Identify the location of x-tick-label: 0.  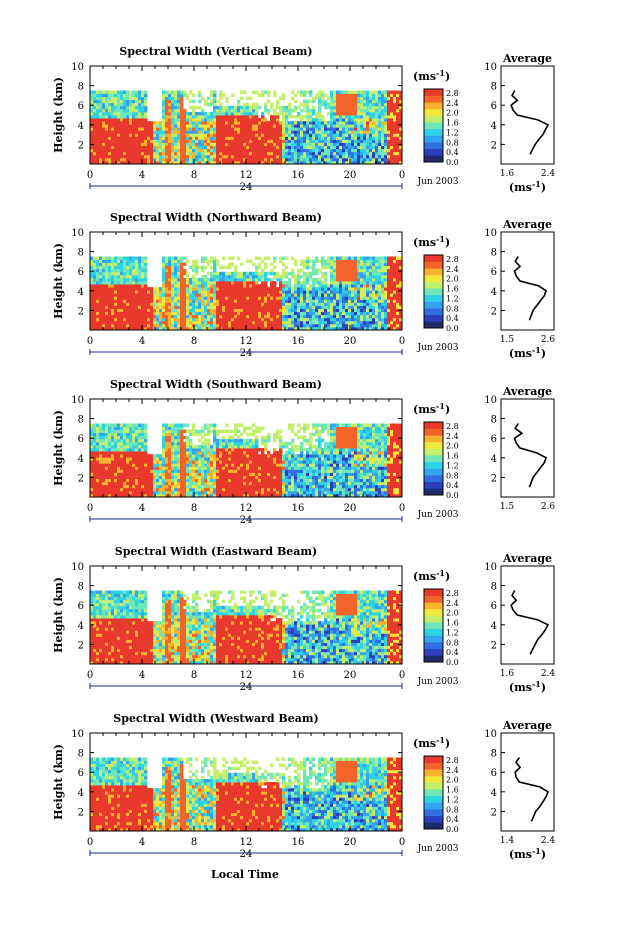
(90, 175).